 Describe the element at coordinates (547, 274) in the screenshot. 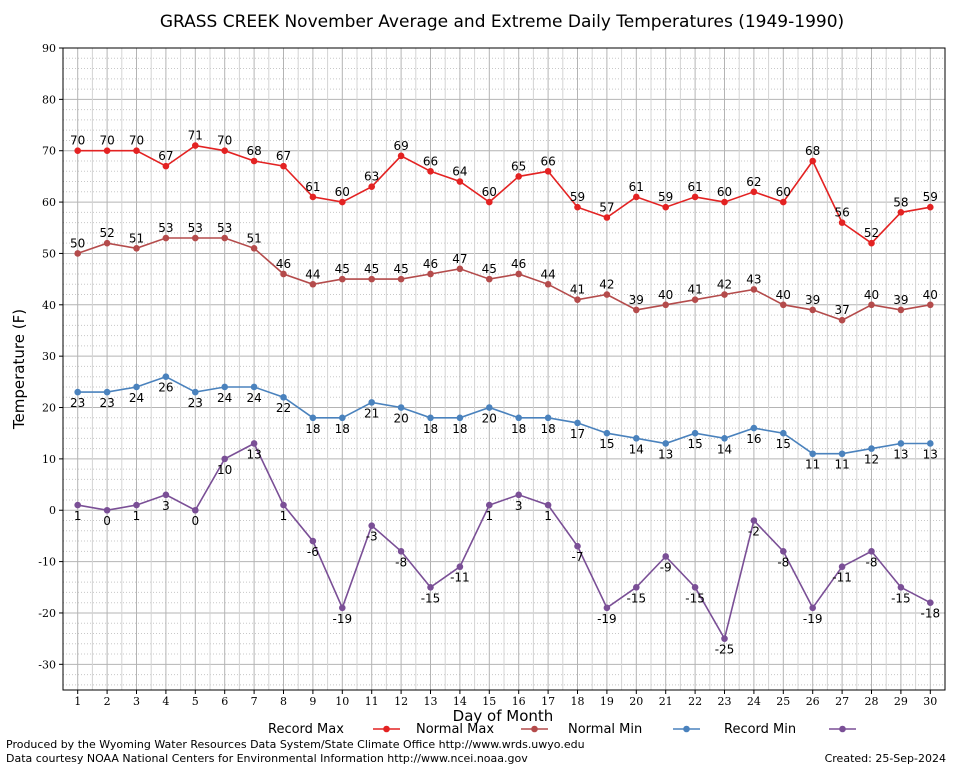

I see `normal-max-data-label: 44` at that location.